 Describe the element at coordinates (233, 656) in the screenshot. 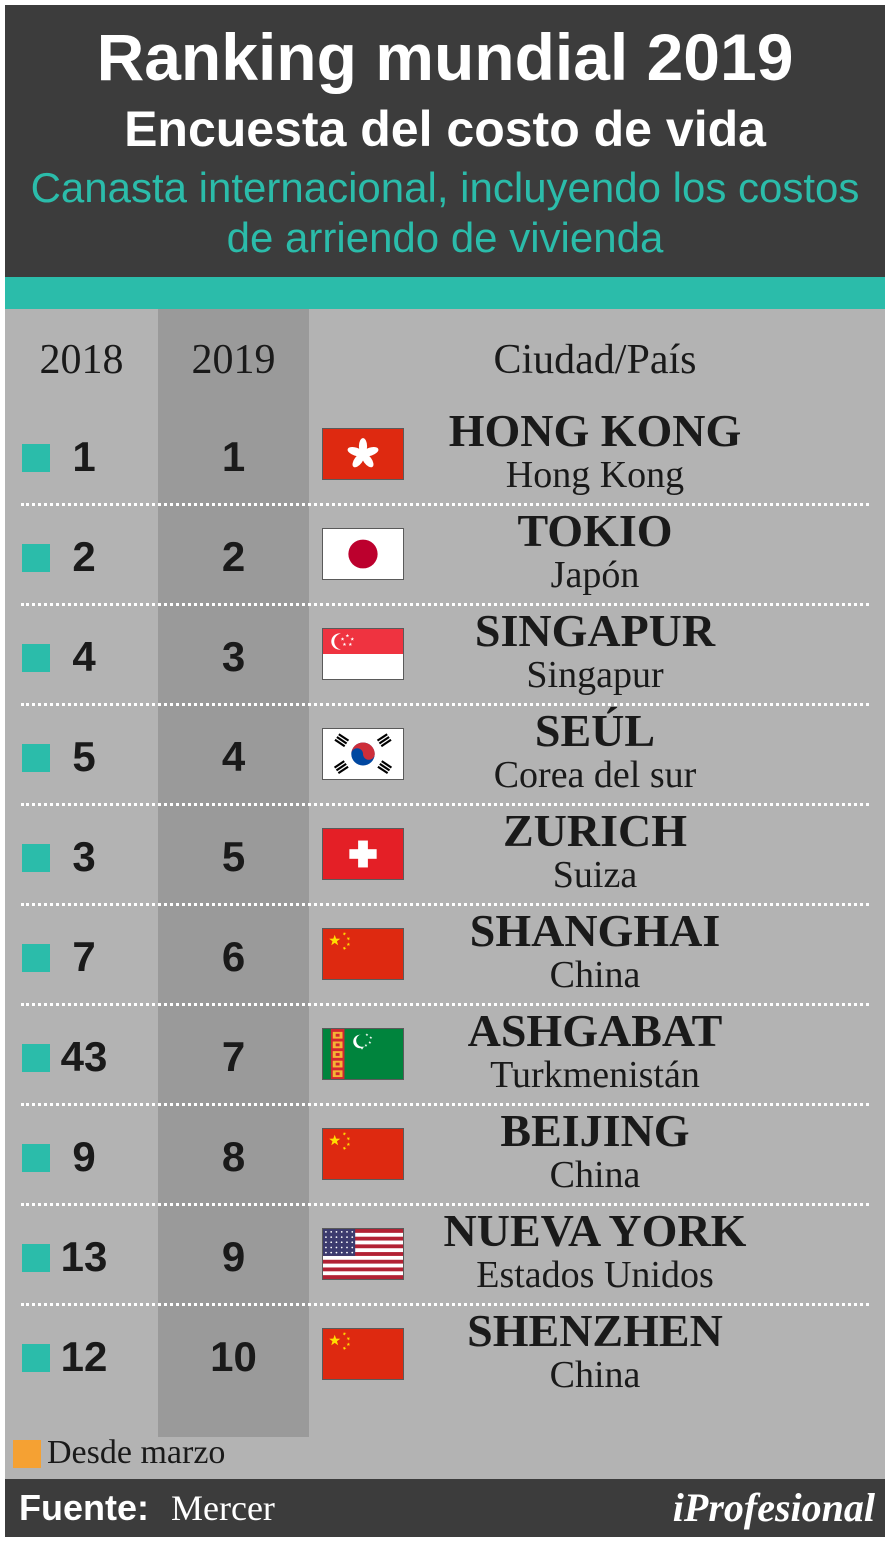

I see `rank-2019: 3` at that location.